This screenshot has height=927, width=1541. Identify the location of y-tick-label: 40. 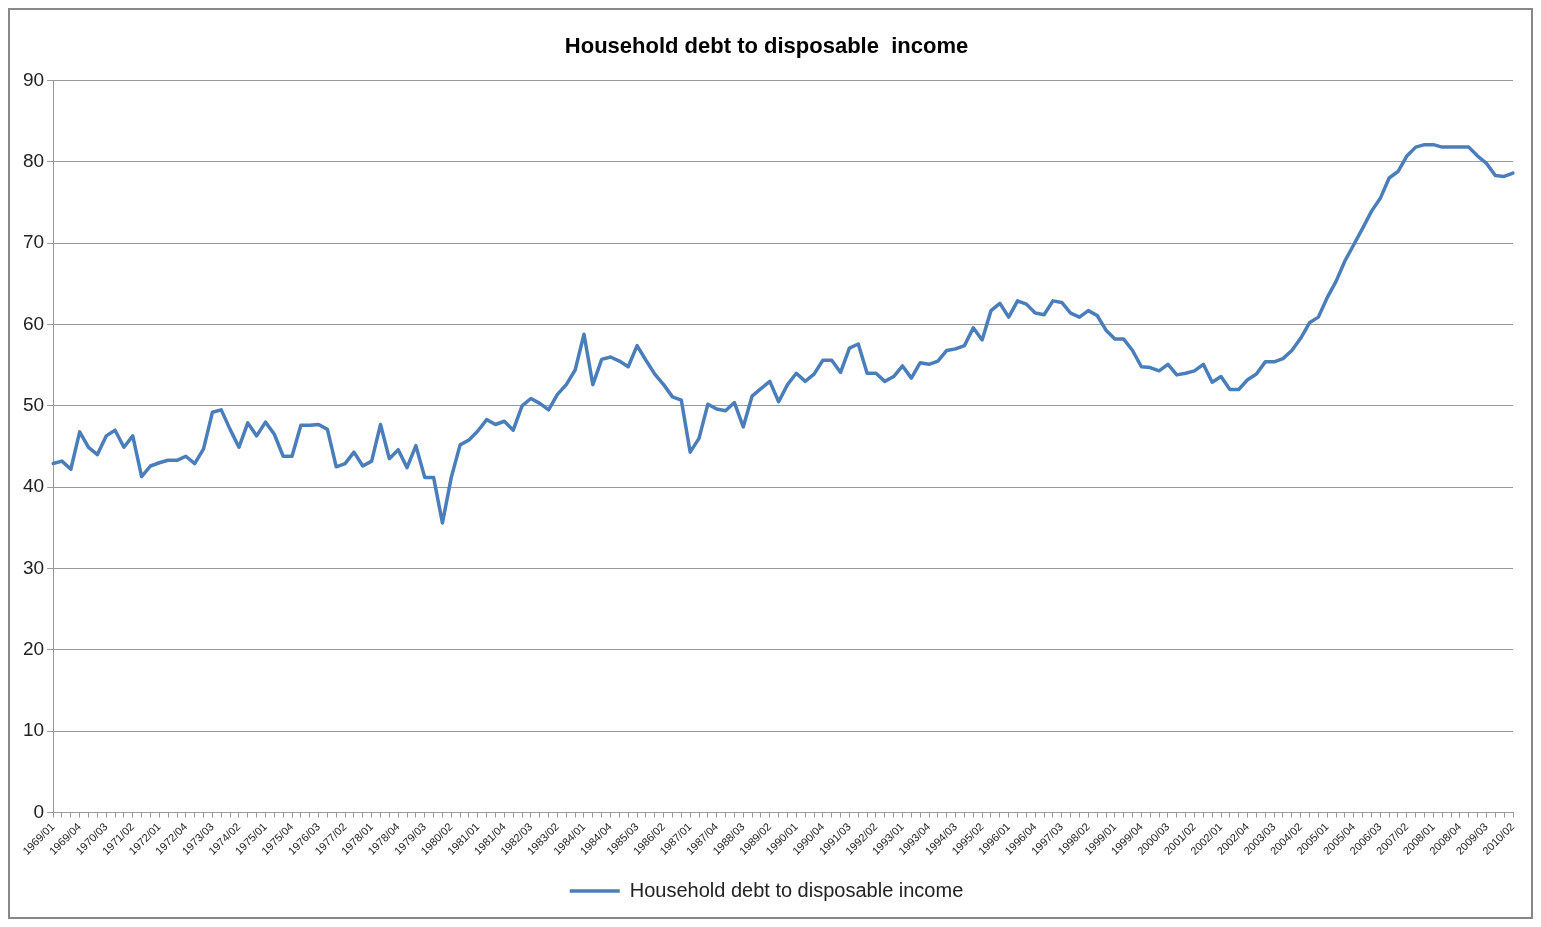
(33, 486).